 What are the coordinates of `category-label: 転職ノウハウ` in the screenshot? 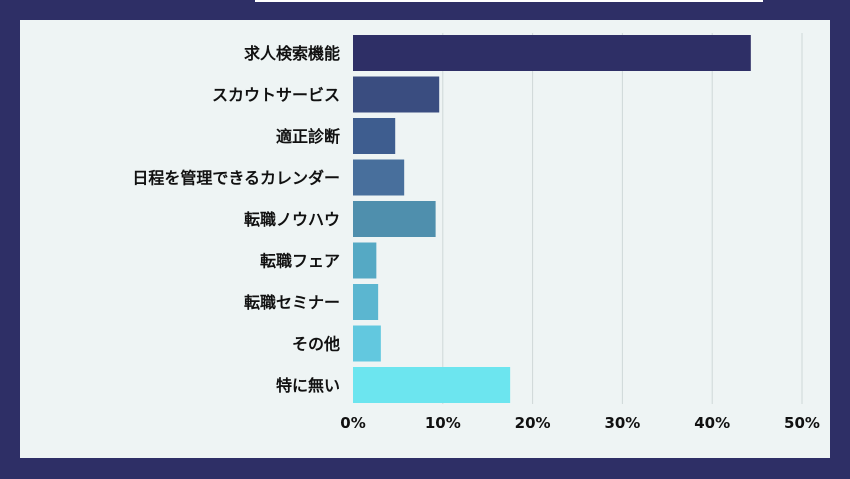 It's located at (292, 219).